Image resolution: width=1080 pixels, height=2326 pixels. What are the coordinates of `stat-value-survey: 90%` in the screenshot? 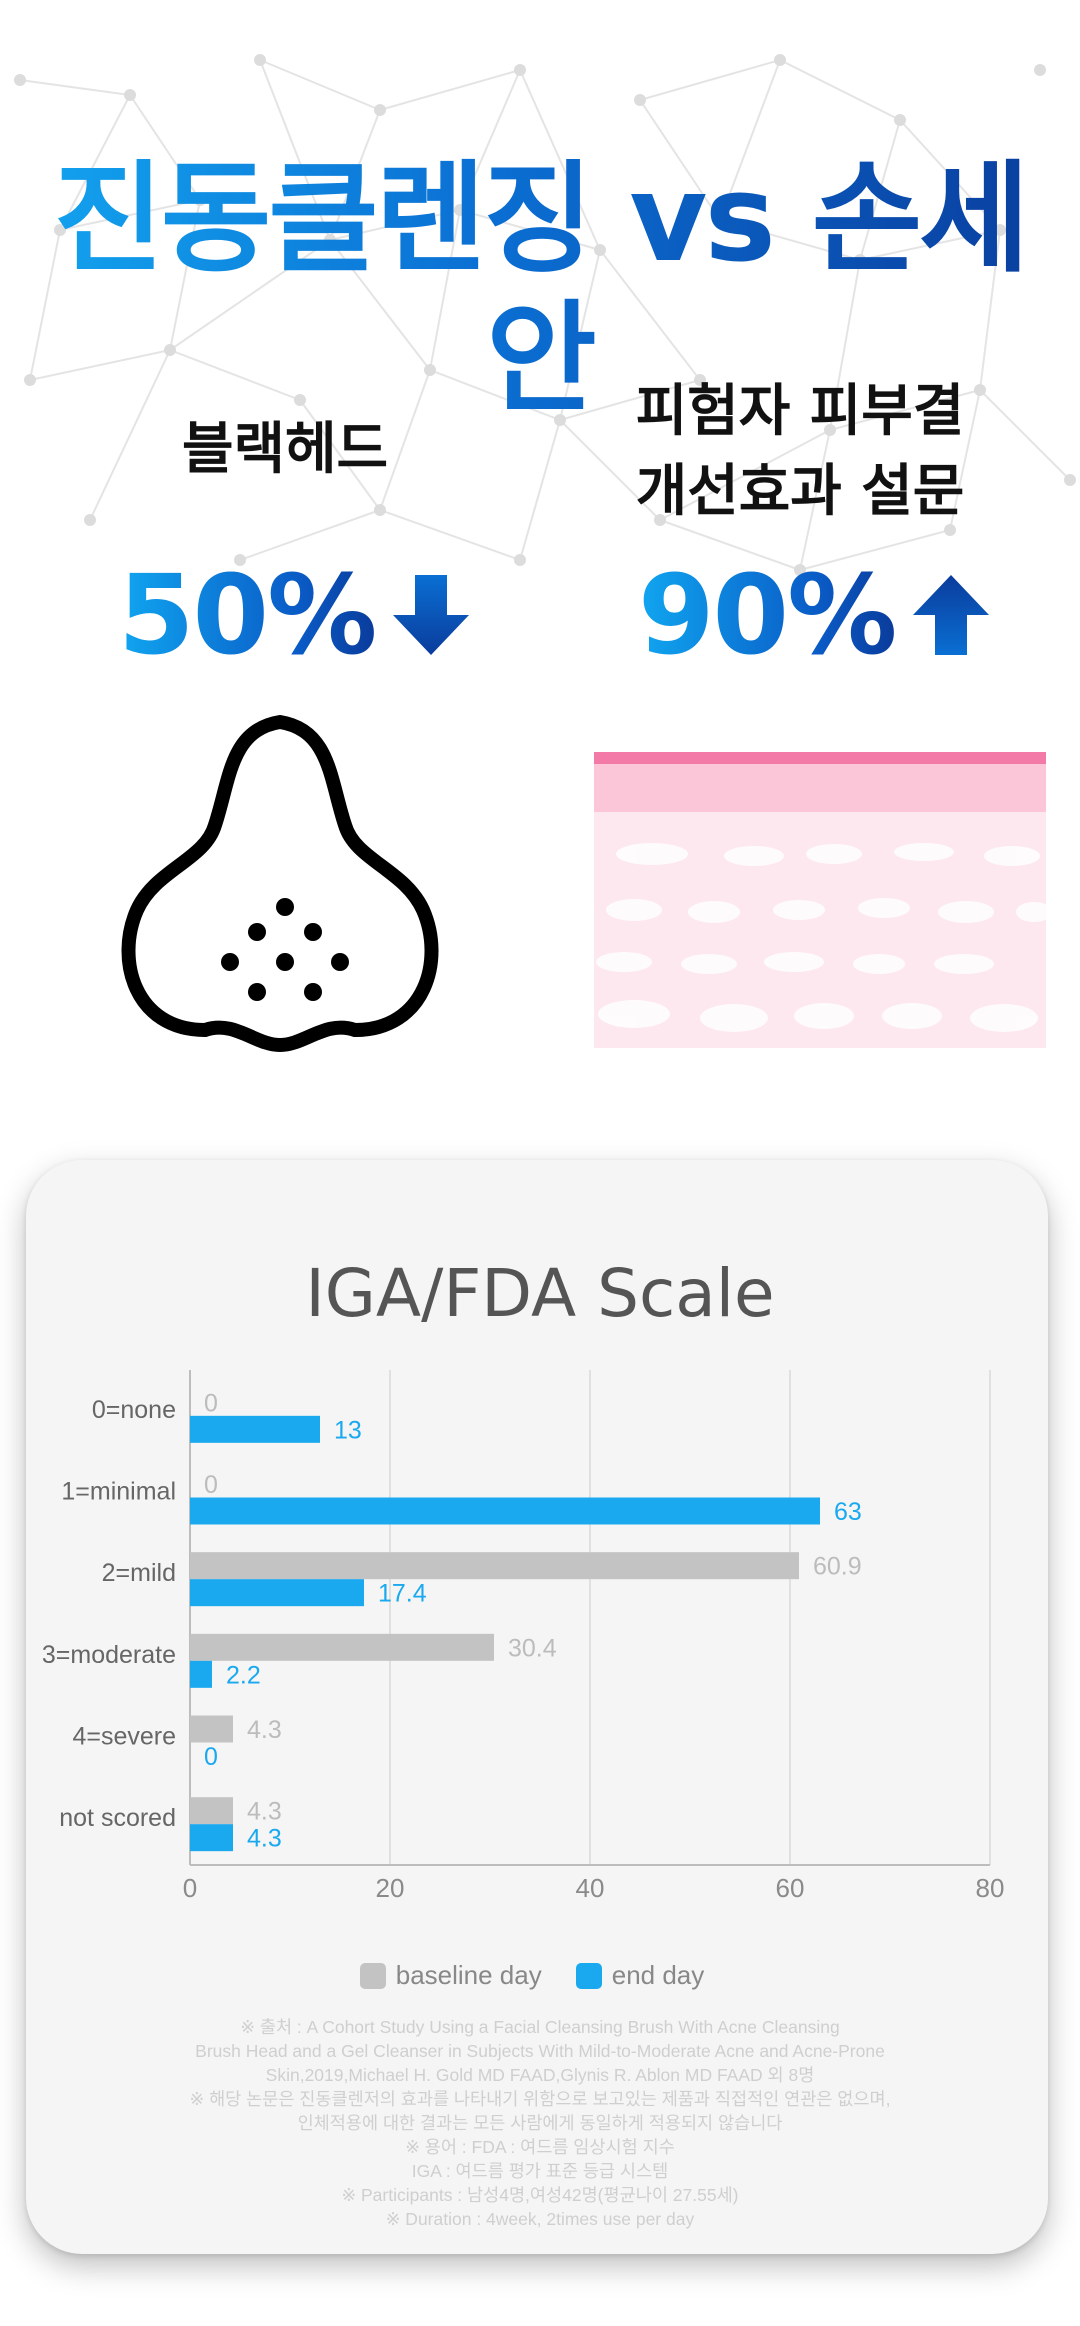 It's located at (815, 615).